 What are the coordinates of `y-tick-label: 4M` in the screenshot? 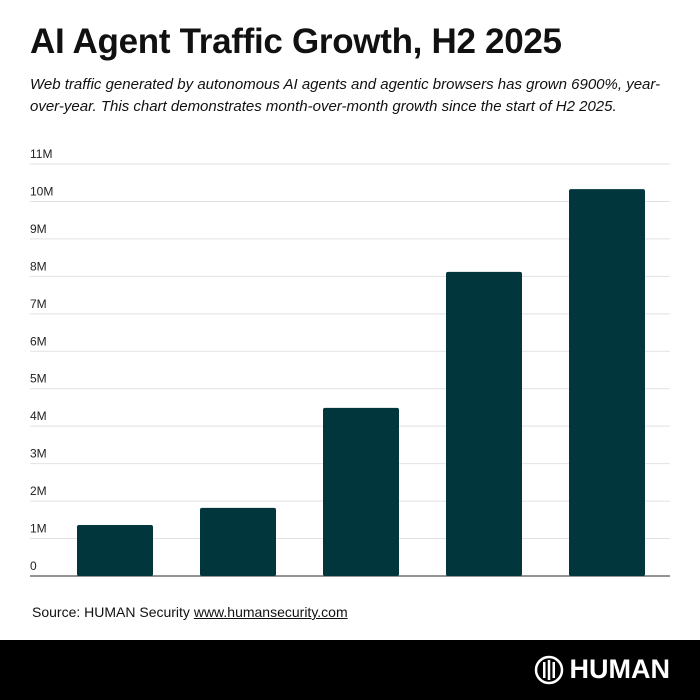 It's located at (38, 416).